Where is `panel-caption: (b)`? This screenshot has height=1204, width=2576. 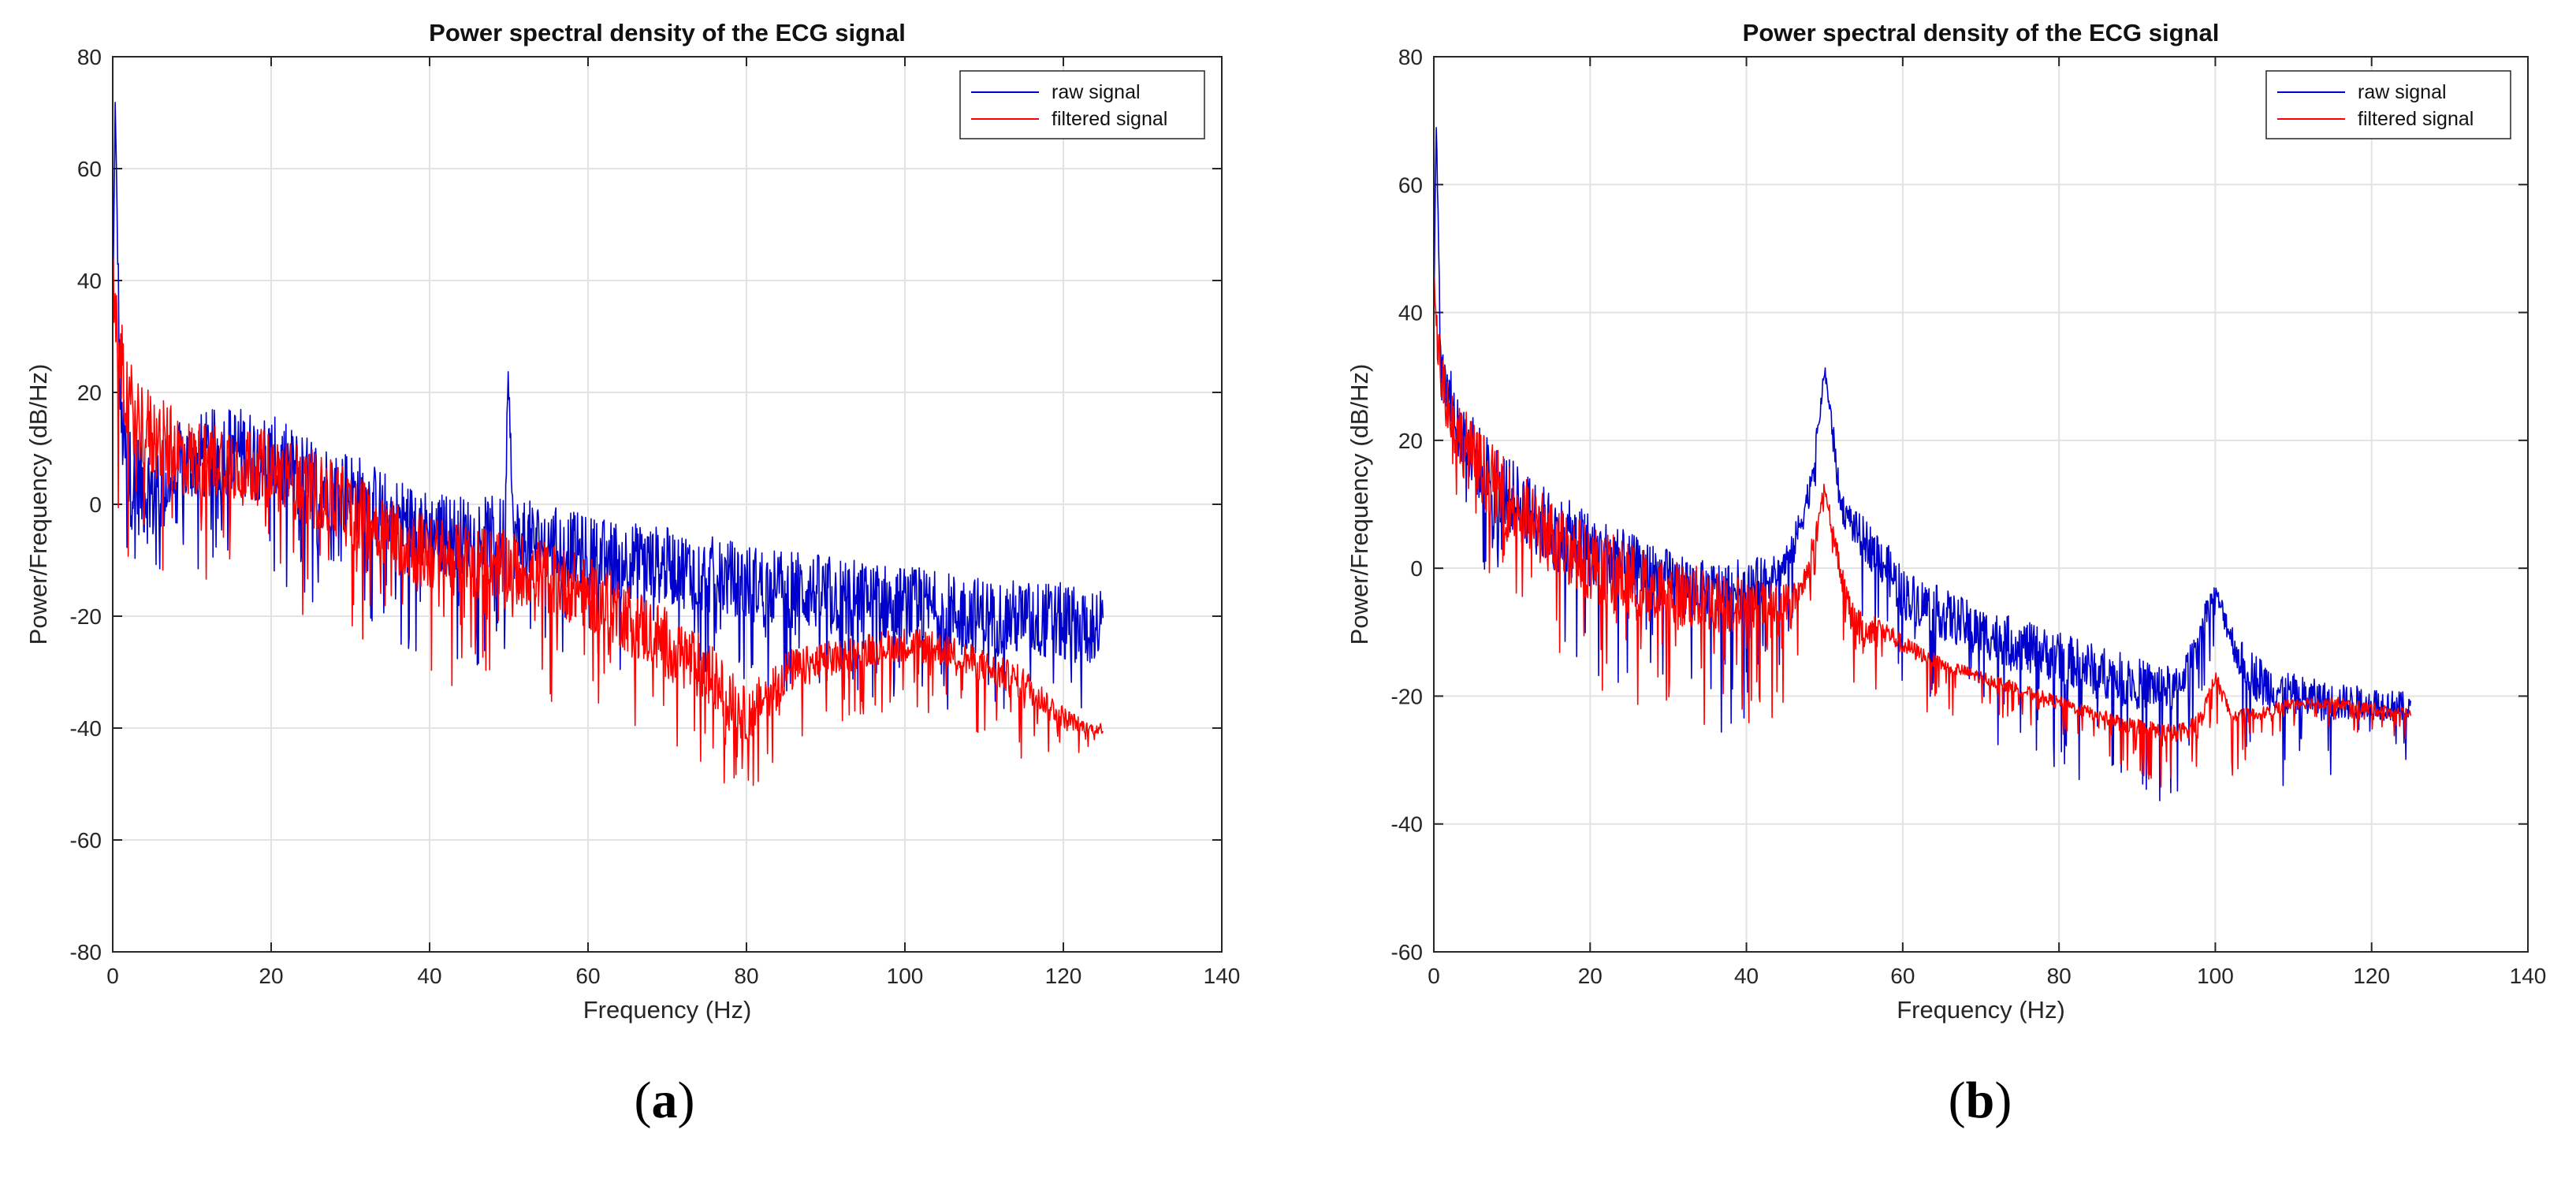
panel-caption: (b) is located at coordinates (1980, 1100).